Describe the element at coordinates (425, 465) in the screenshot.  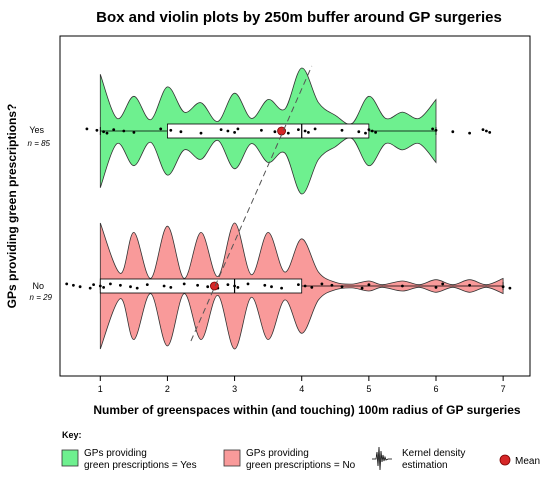
I see `key-kde-line2: estimation` at that location.